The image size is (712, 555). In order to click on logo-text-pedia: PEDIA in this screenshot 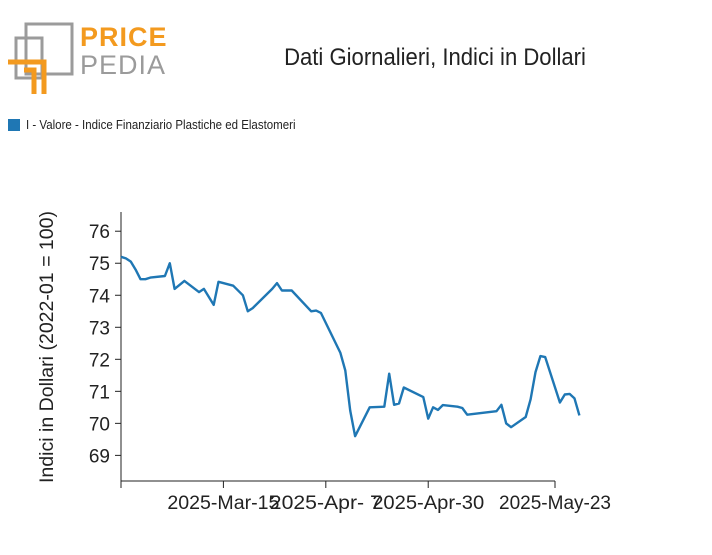, I will do `click(123, 65)`.